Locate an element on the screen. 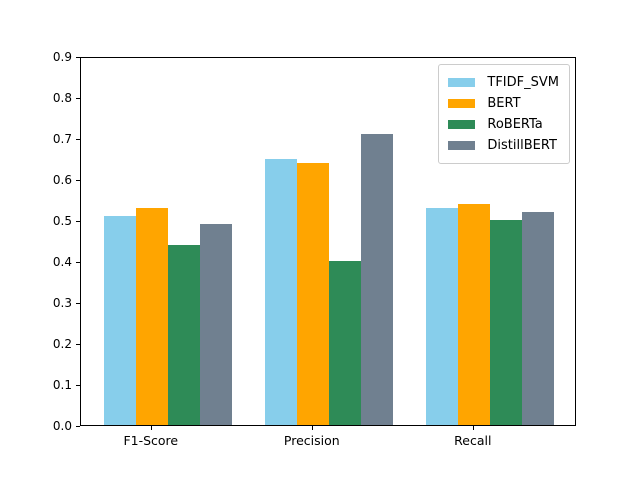 The width and height of the screenshot is (640, 480). legend-item-DistillBERT: DistillBERT is located at coordinates (503, 145).